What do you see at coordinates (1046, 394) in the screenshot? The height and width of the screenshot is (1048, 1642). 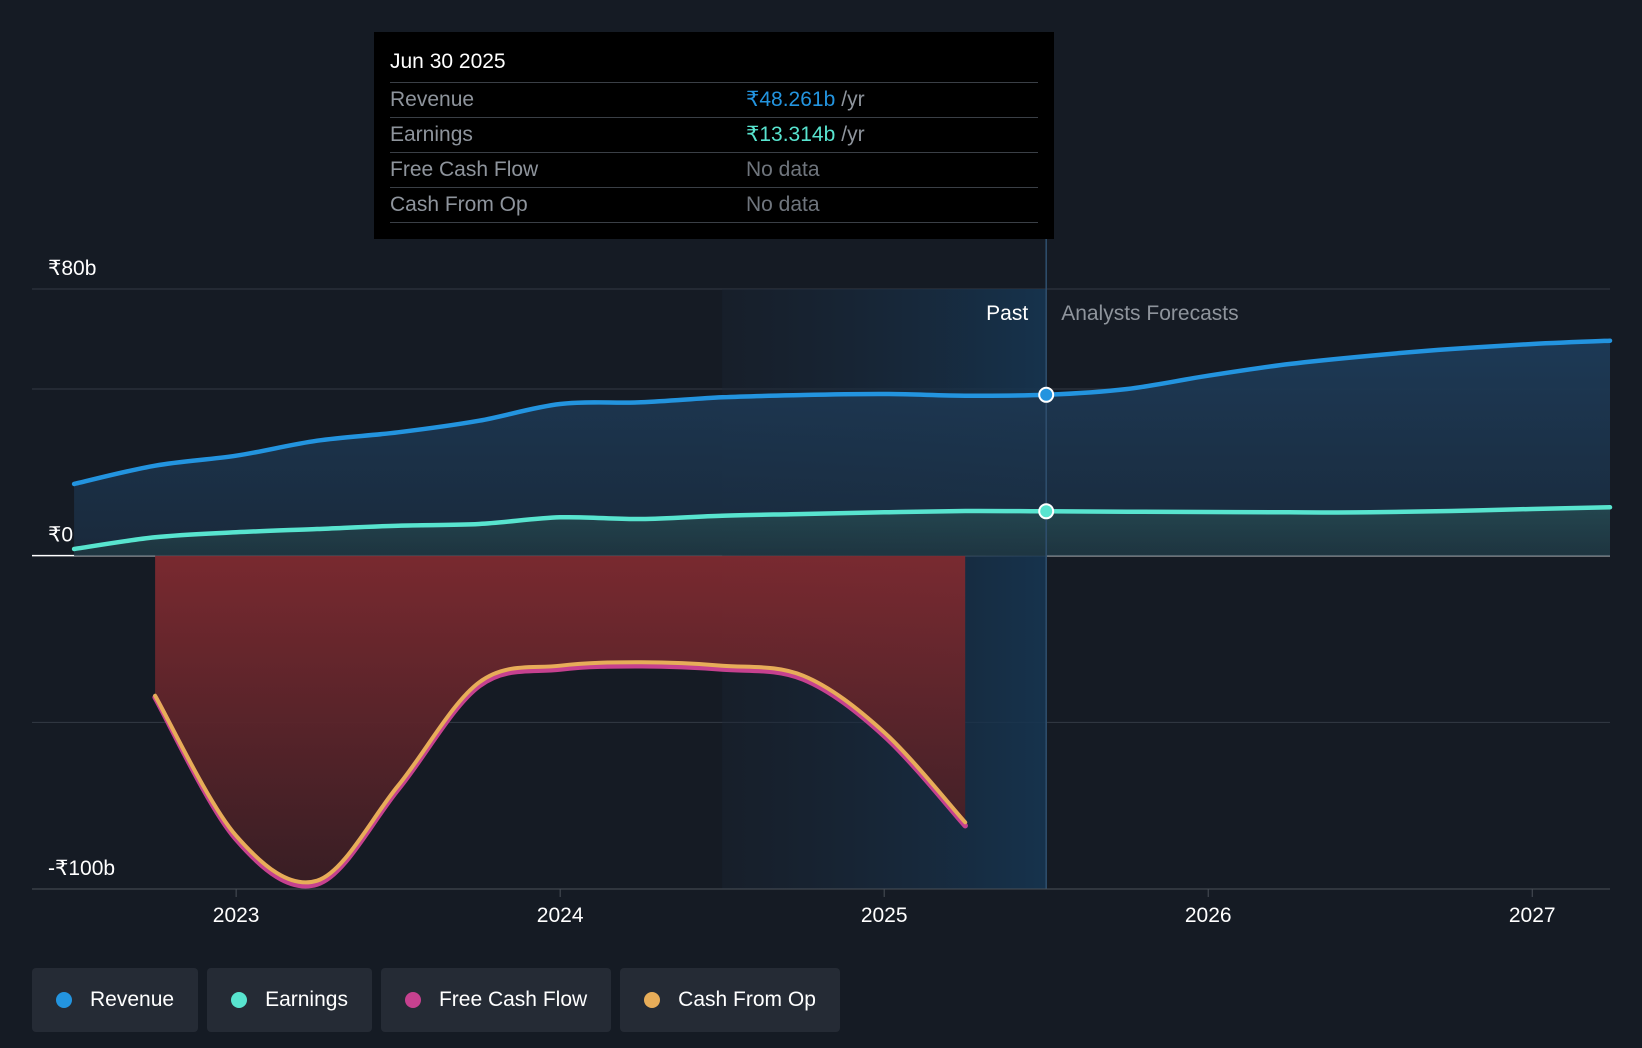 I see `revenue-marker` at bounding box center [1046, 394].